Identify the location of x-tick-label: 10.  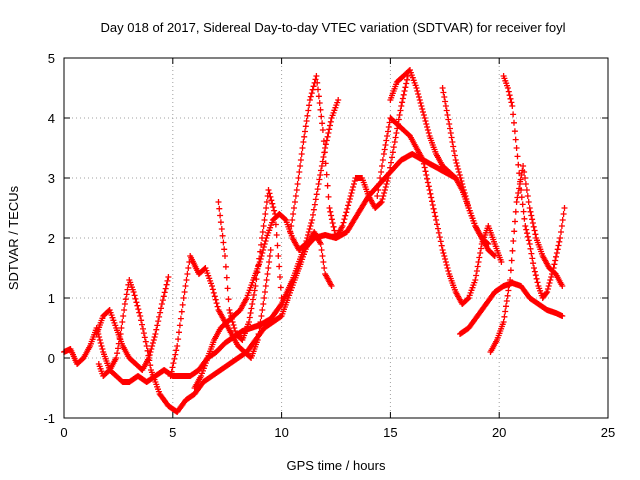
(281, 432).